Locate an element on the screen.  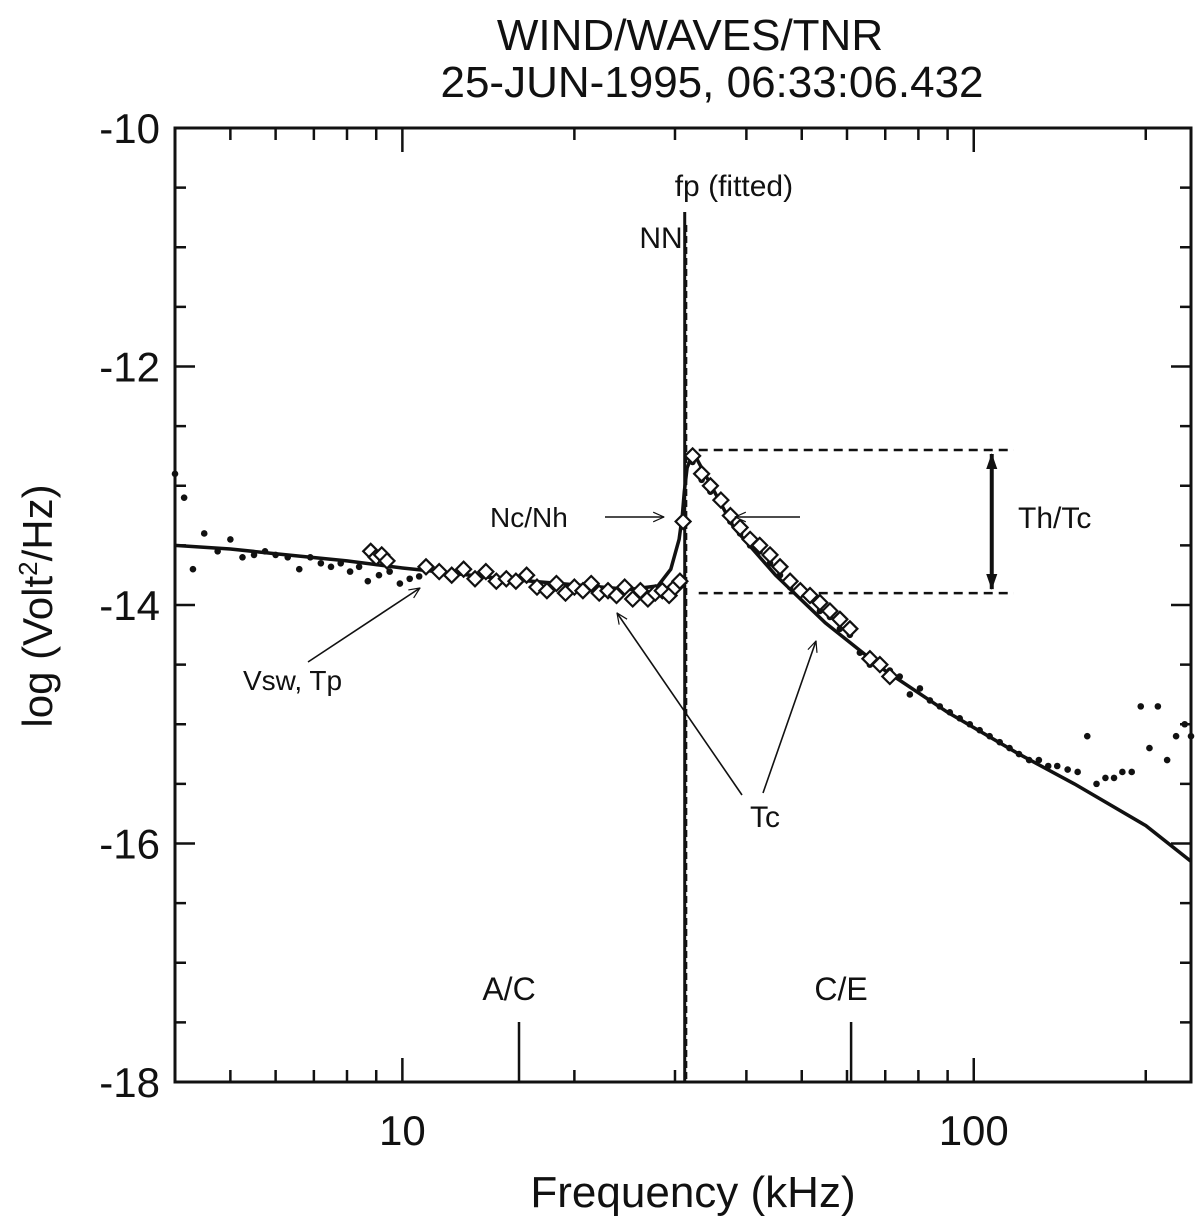
y-axis-title-superscript: 2 is located at coordinates (28, 568).